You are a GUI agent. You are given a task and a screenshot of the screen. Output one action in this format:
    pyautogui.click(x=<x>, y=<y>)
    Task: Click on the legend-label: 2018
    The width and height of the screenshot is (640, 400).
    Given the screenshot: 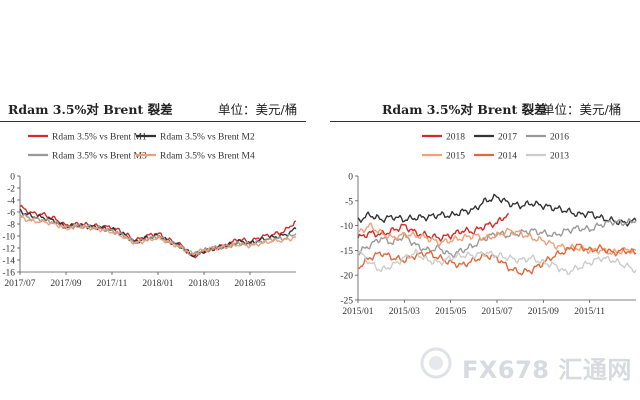 What is the action you would take?
    pyautogui.click(x=455, y=138)
    